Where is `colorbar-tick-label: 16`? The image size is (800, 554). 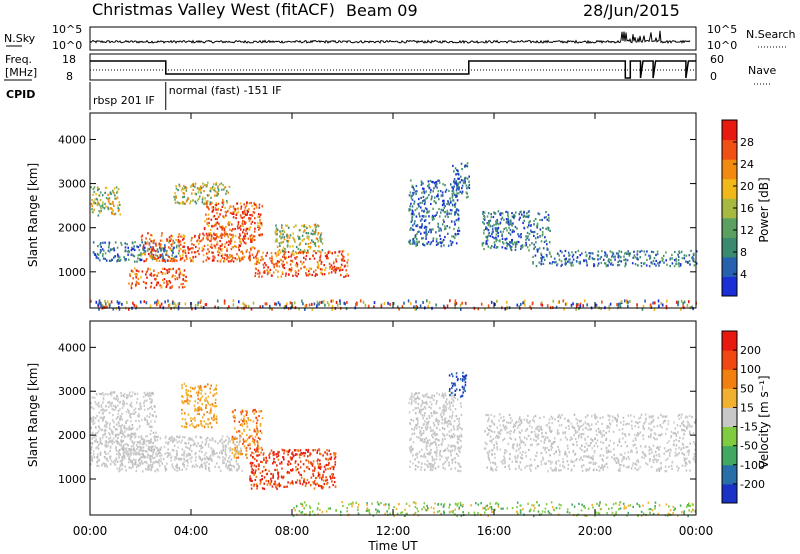
colorbar-tick-label: 16 is located at coordinates (747, 208).